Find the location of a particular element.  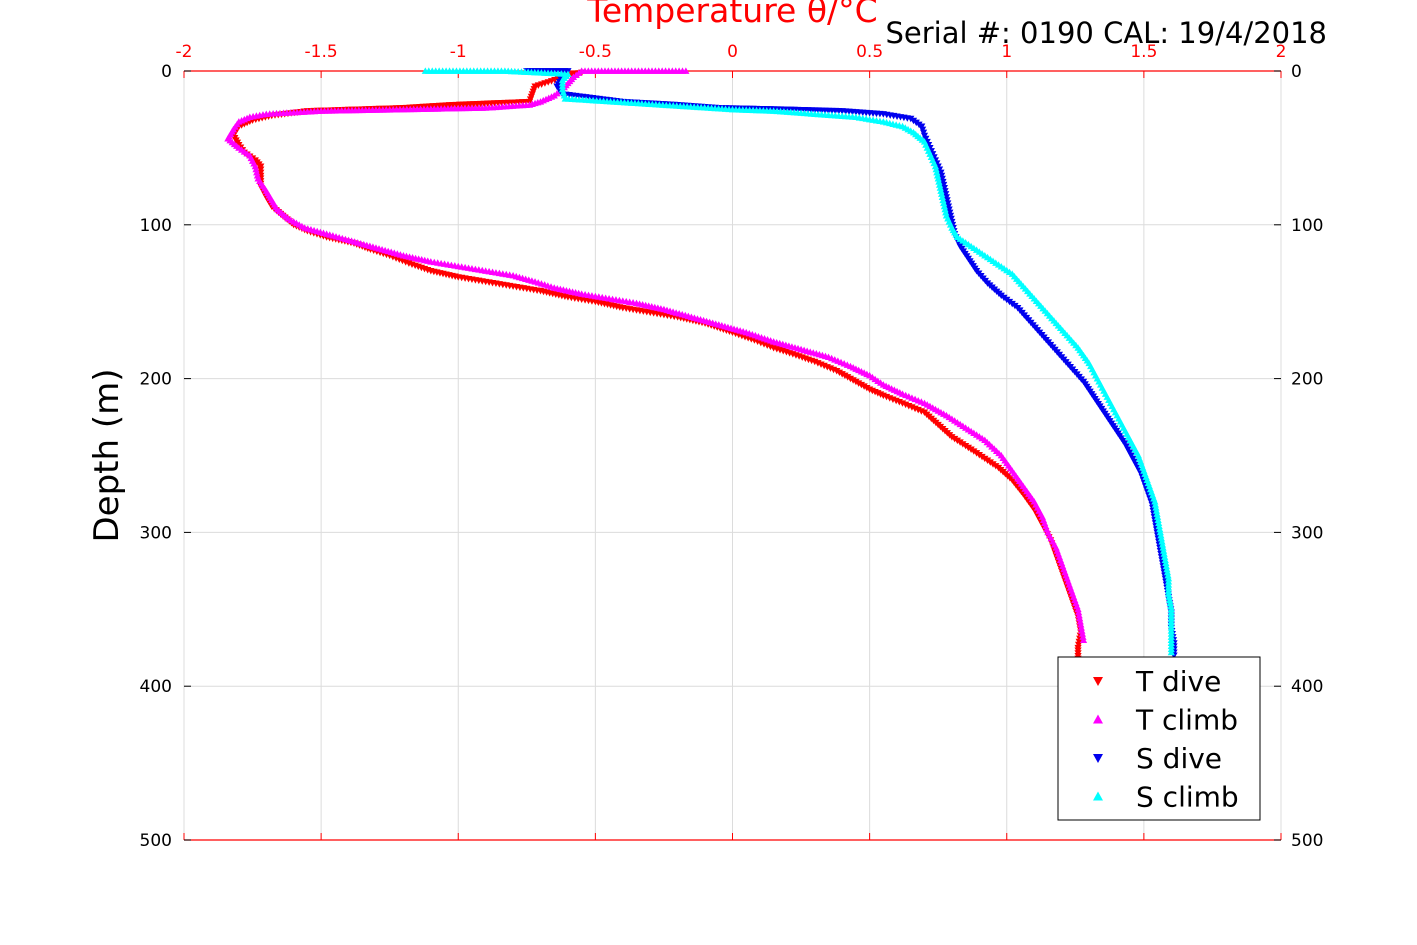

legend-box is located at coordinates (1159, 738).